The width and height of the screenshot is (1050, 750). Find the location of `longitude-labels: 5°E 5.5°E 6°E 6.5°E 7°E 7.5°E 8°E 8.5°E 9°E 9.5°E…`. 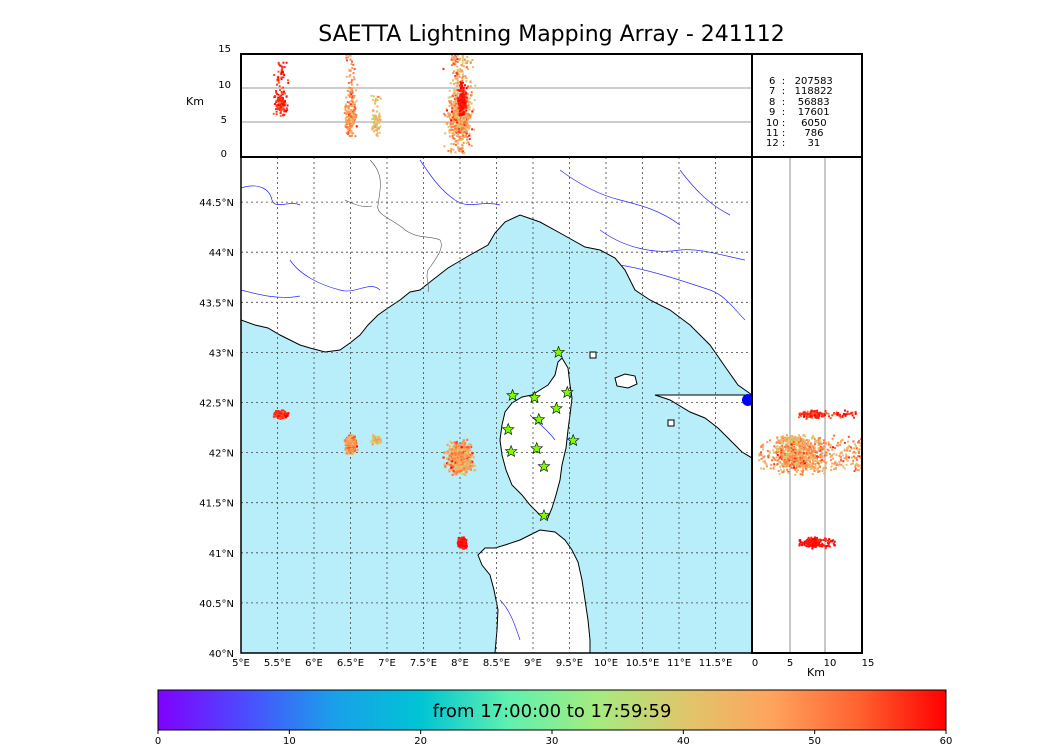

longitude-labels: 5°E 5.5°E 6°E 6.5°E 7°E 7.5°E 8°E 8.5°E 9°E 9.5°E… is located at coordinates (482, 663).